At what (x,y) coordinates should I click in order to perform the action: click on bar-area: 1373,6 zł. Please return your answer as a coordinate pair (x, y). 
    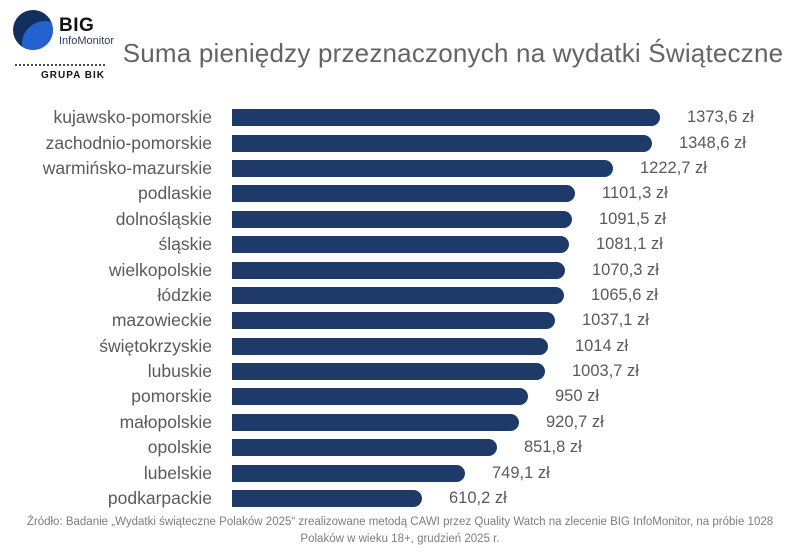
    Looking at the image, I should click on (493, 117).